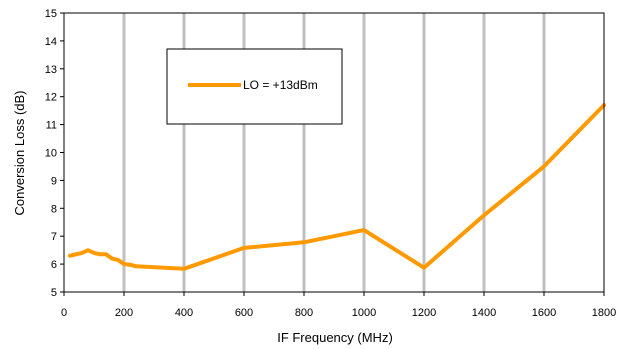 Image resolution: width=629 pixels, height=349 pixels. What do you see at coordinates (280, 85) in the screenshot?
I see `legend-label: LO = +13dBm` at bounding box center [280, 85].